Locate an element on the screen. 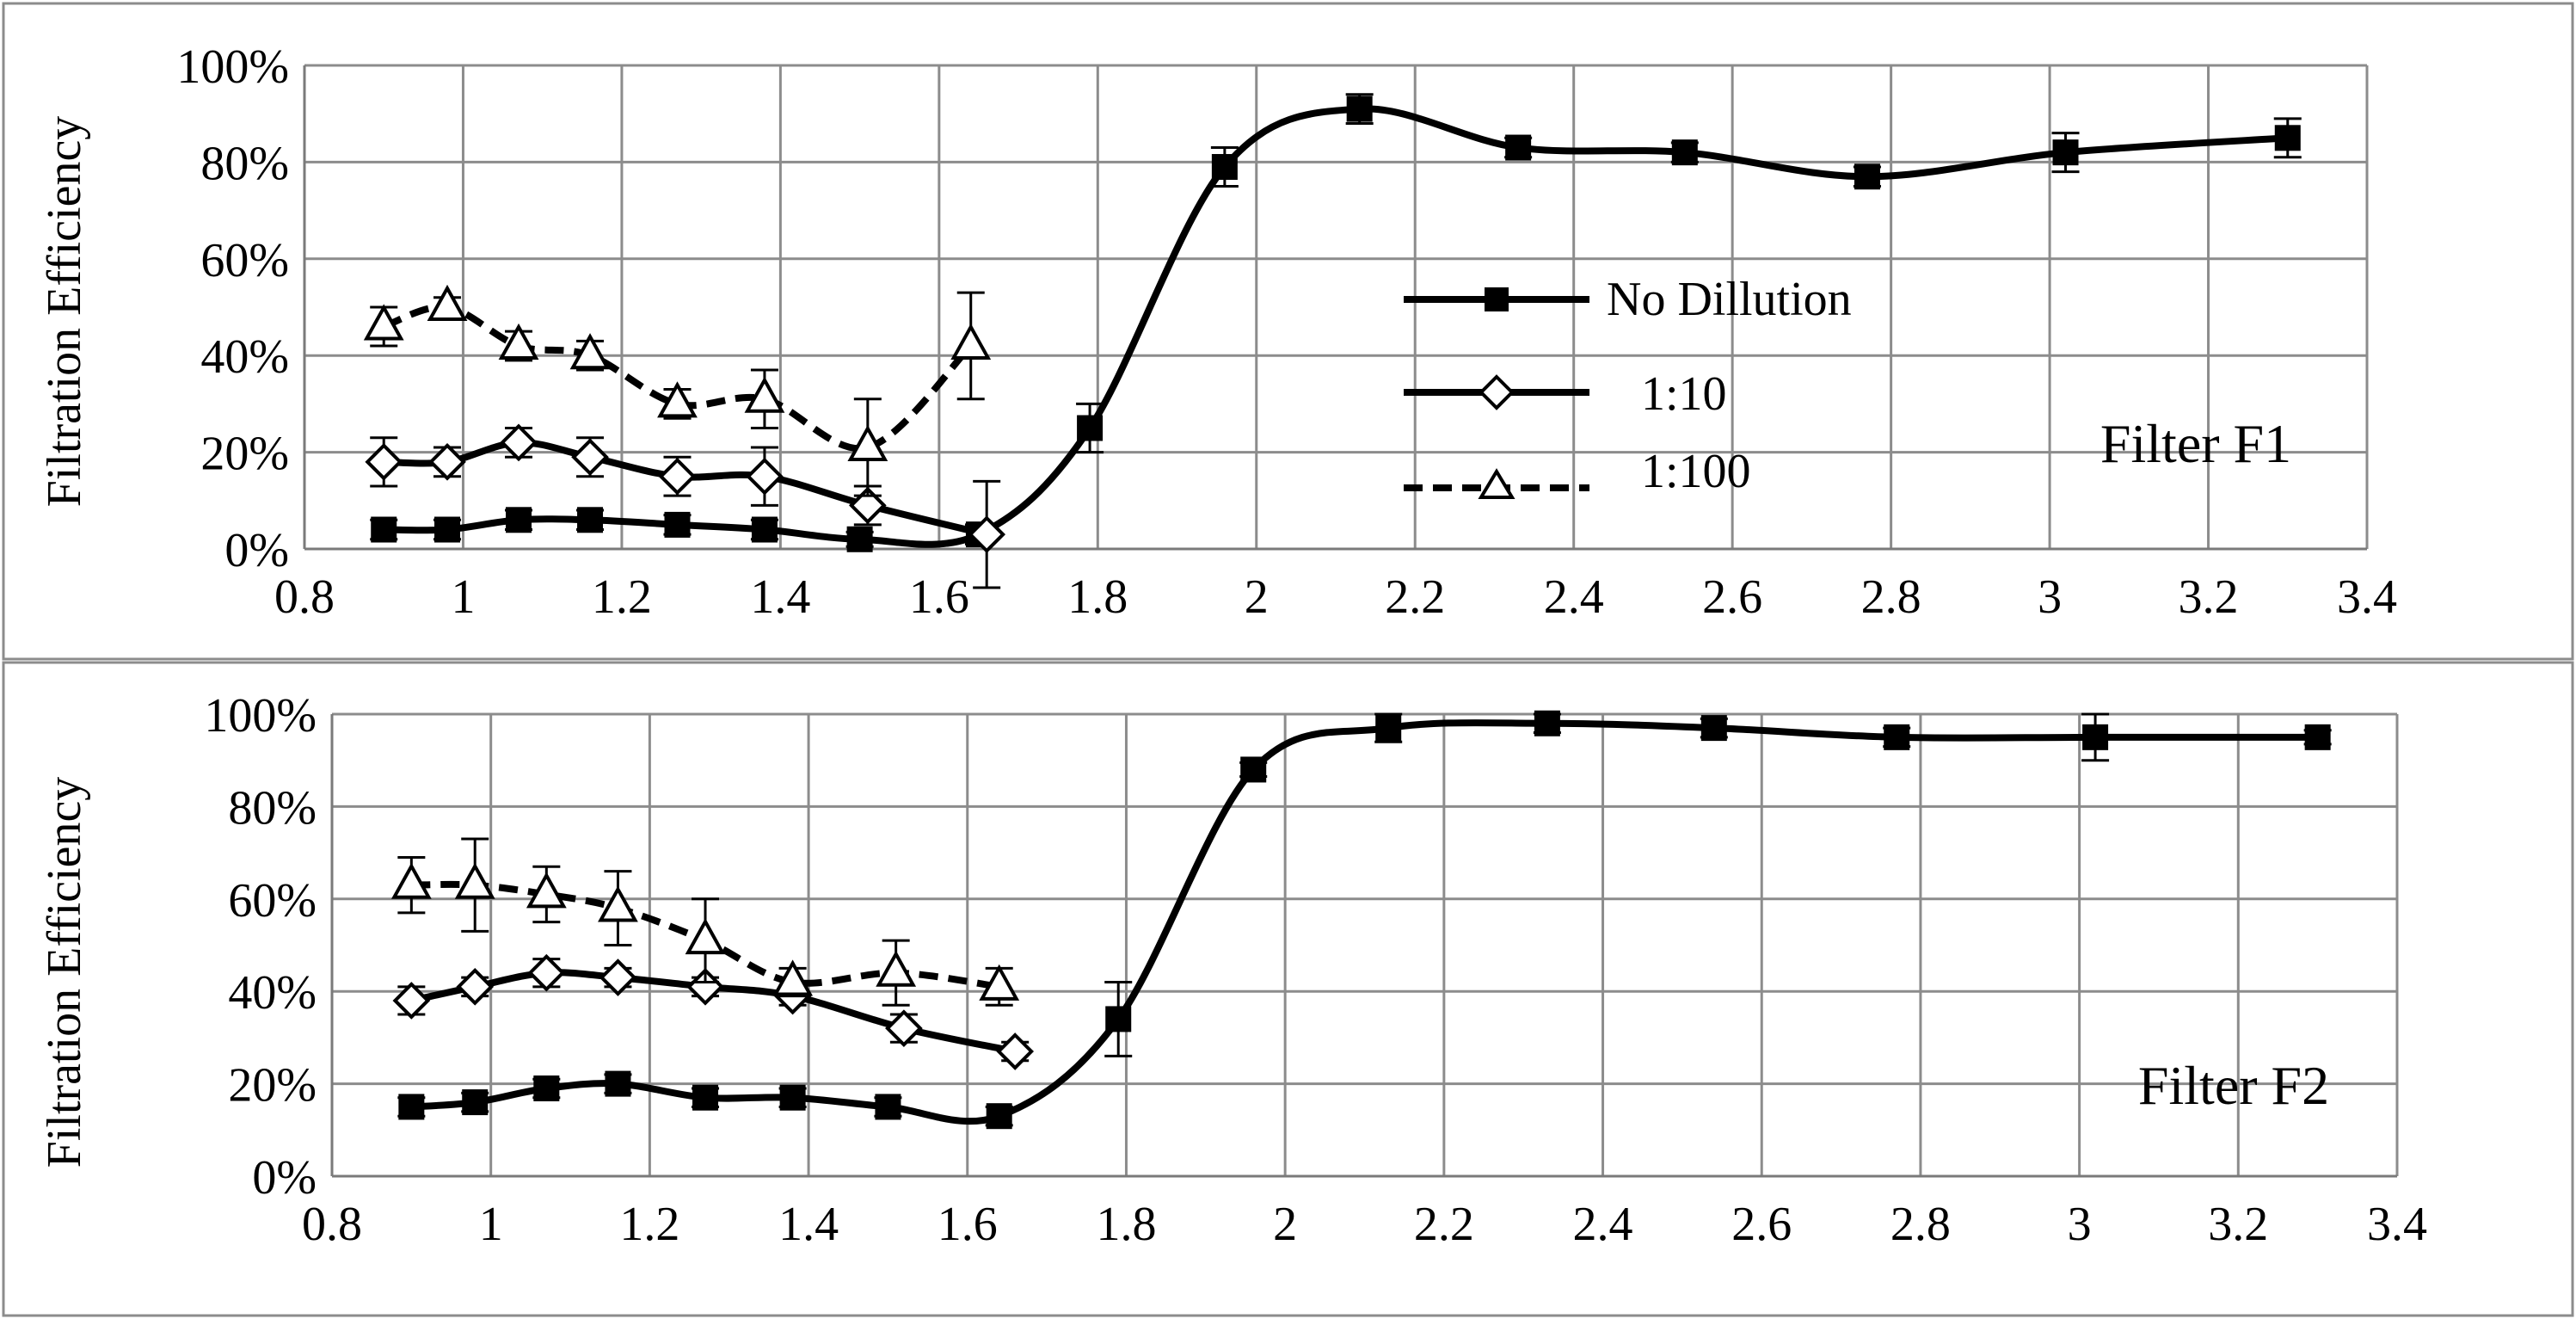 The width and height of the screenshot is (2576, 1319). x-tick-label: 2 is located at coordinates (1285, 1224).